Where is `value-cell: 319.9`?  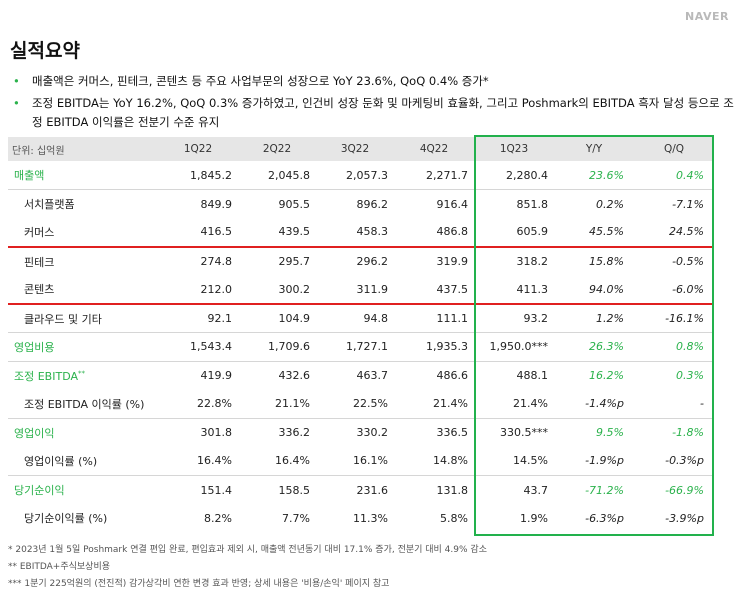 value-cell: 319.9 is located at coordinates (452, 262).